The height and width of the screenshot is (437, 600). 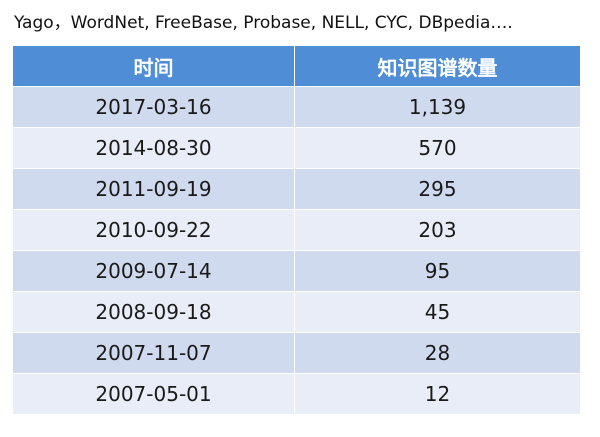 What do you see at coordinates (437, 148) in the screenshot?
I see `cell-count: 570` at bounding box center [437, 148].